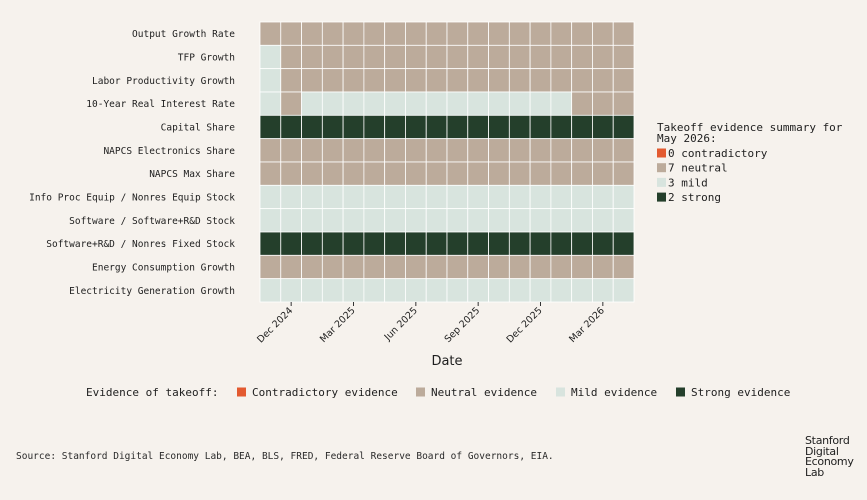 Image resolution: width=867 pixels, height=500 pixels. What do you see at coordinates (661, 182) in the screenshot?
I see `summary-swatch` at bounding box center [661, 182].